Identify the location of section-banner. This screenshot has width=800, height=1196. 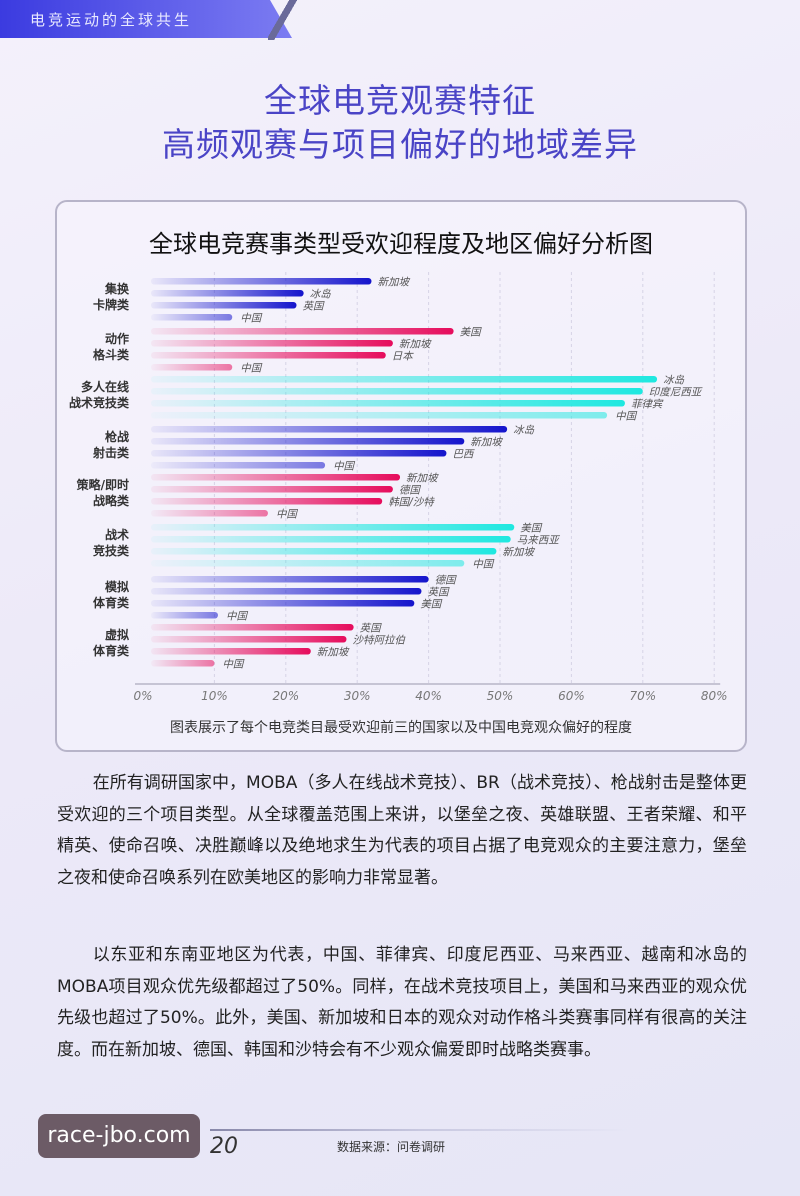
(146, 19).